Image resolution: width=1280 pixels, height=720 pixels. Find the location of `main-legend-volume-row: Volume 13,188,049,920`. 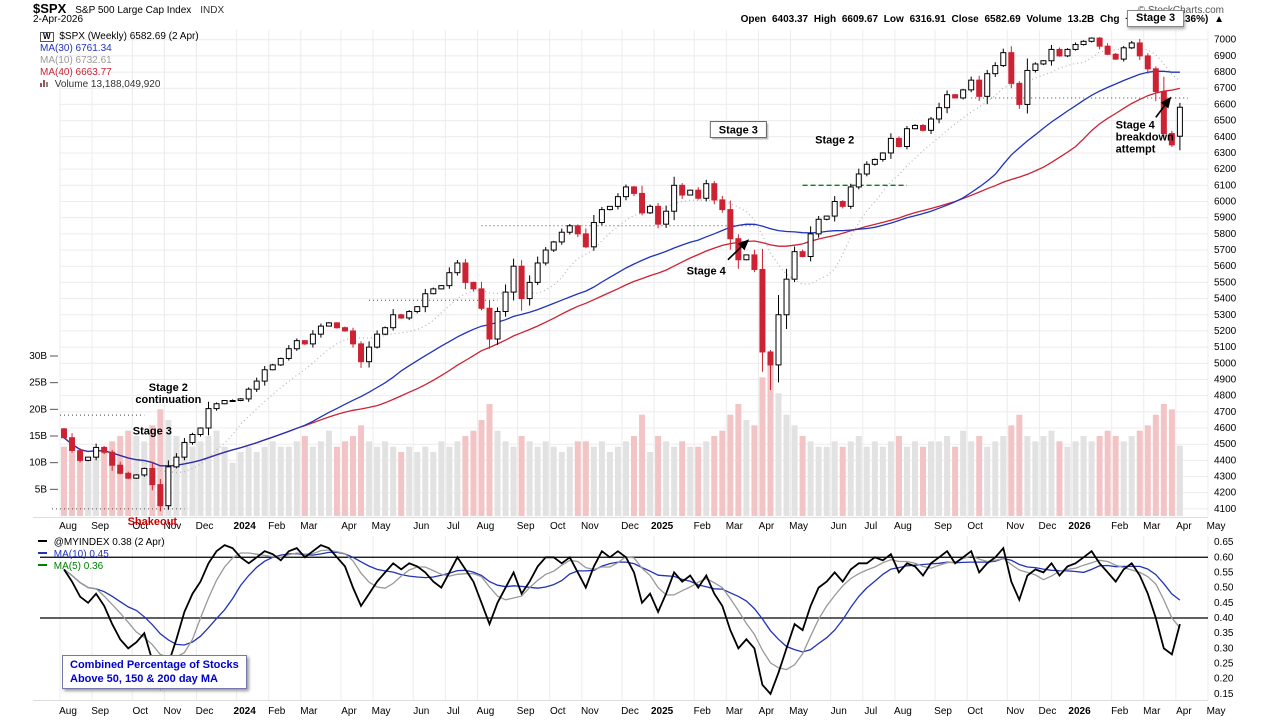

main-legend-volume-row: Volume 13,188,049,920 is located at coordinates (119, 84).